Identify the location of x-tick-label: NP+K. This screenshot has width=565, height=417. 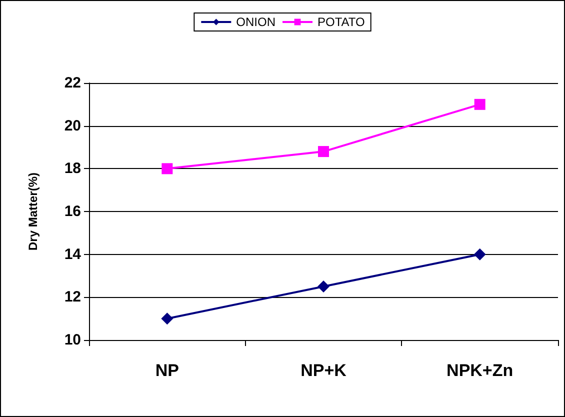
(324, 370).